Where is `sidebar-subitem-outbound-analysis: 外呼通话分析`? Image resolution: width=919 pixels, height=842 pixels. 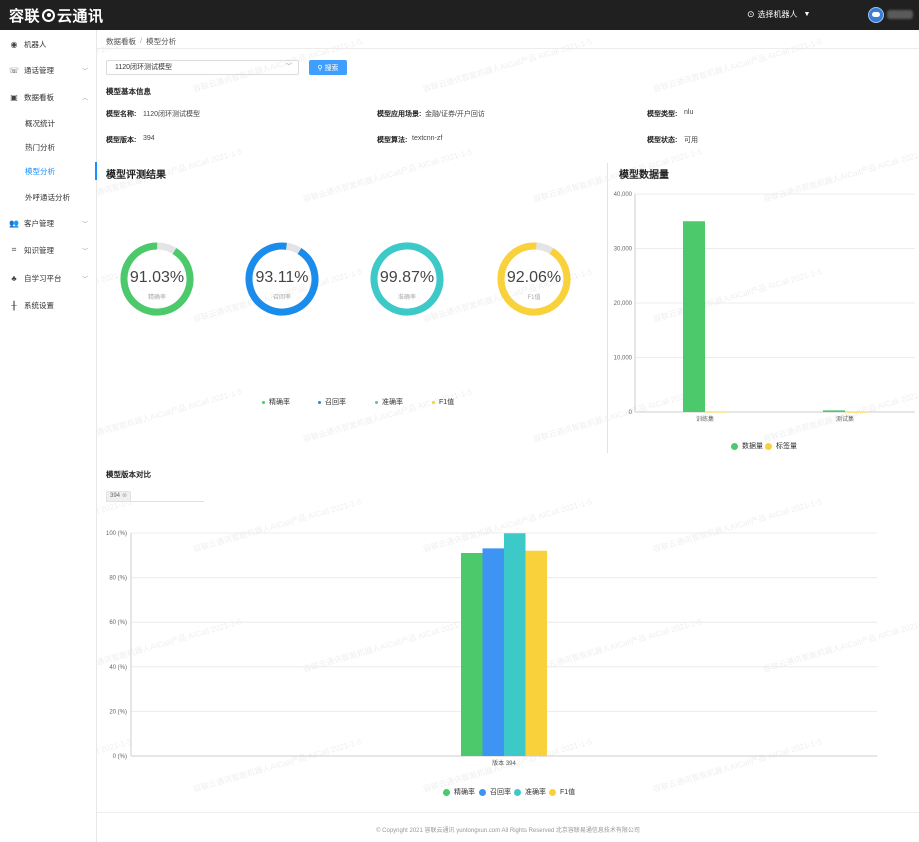
sidebar-subitem-outbound-analysis: 外呼通话分析 is located at coordinates (48, 197).